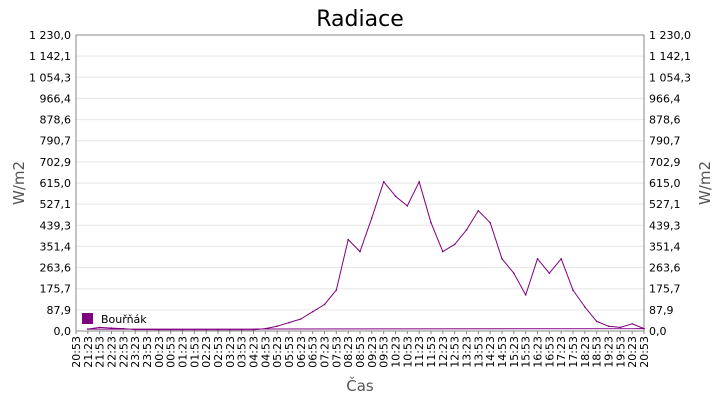 This screenshot has height=400, width=720. I want to click on chart-title: Radiace, so click(359, 19).